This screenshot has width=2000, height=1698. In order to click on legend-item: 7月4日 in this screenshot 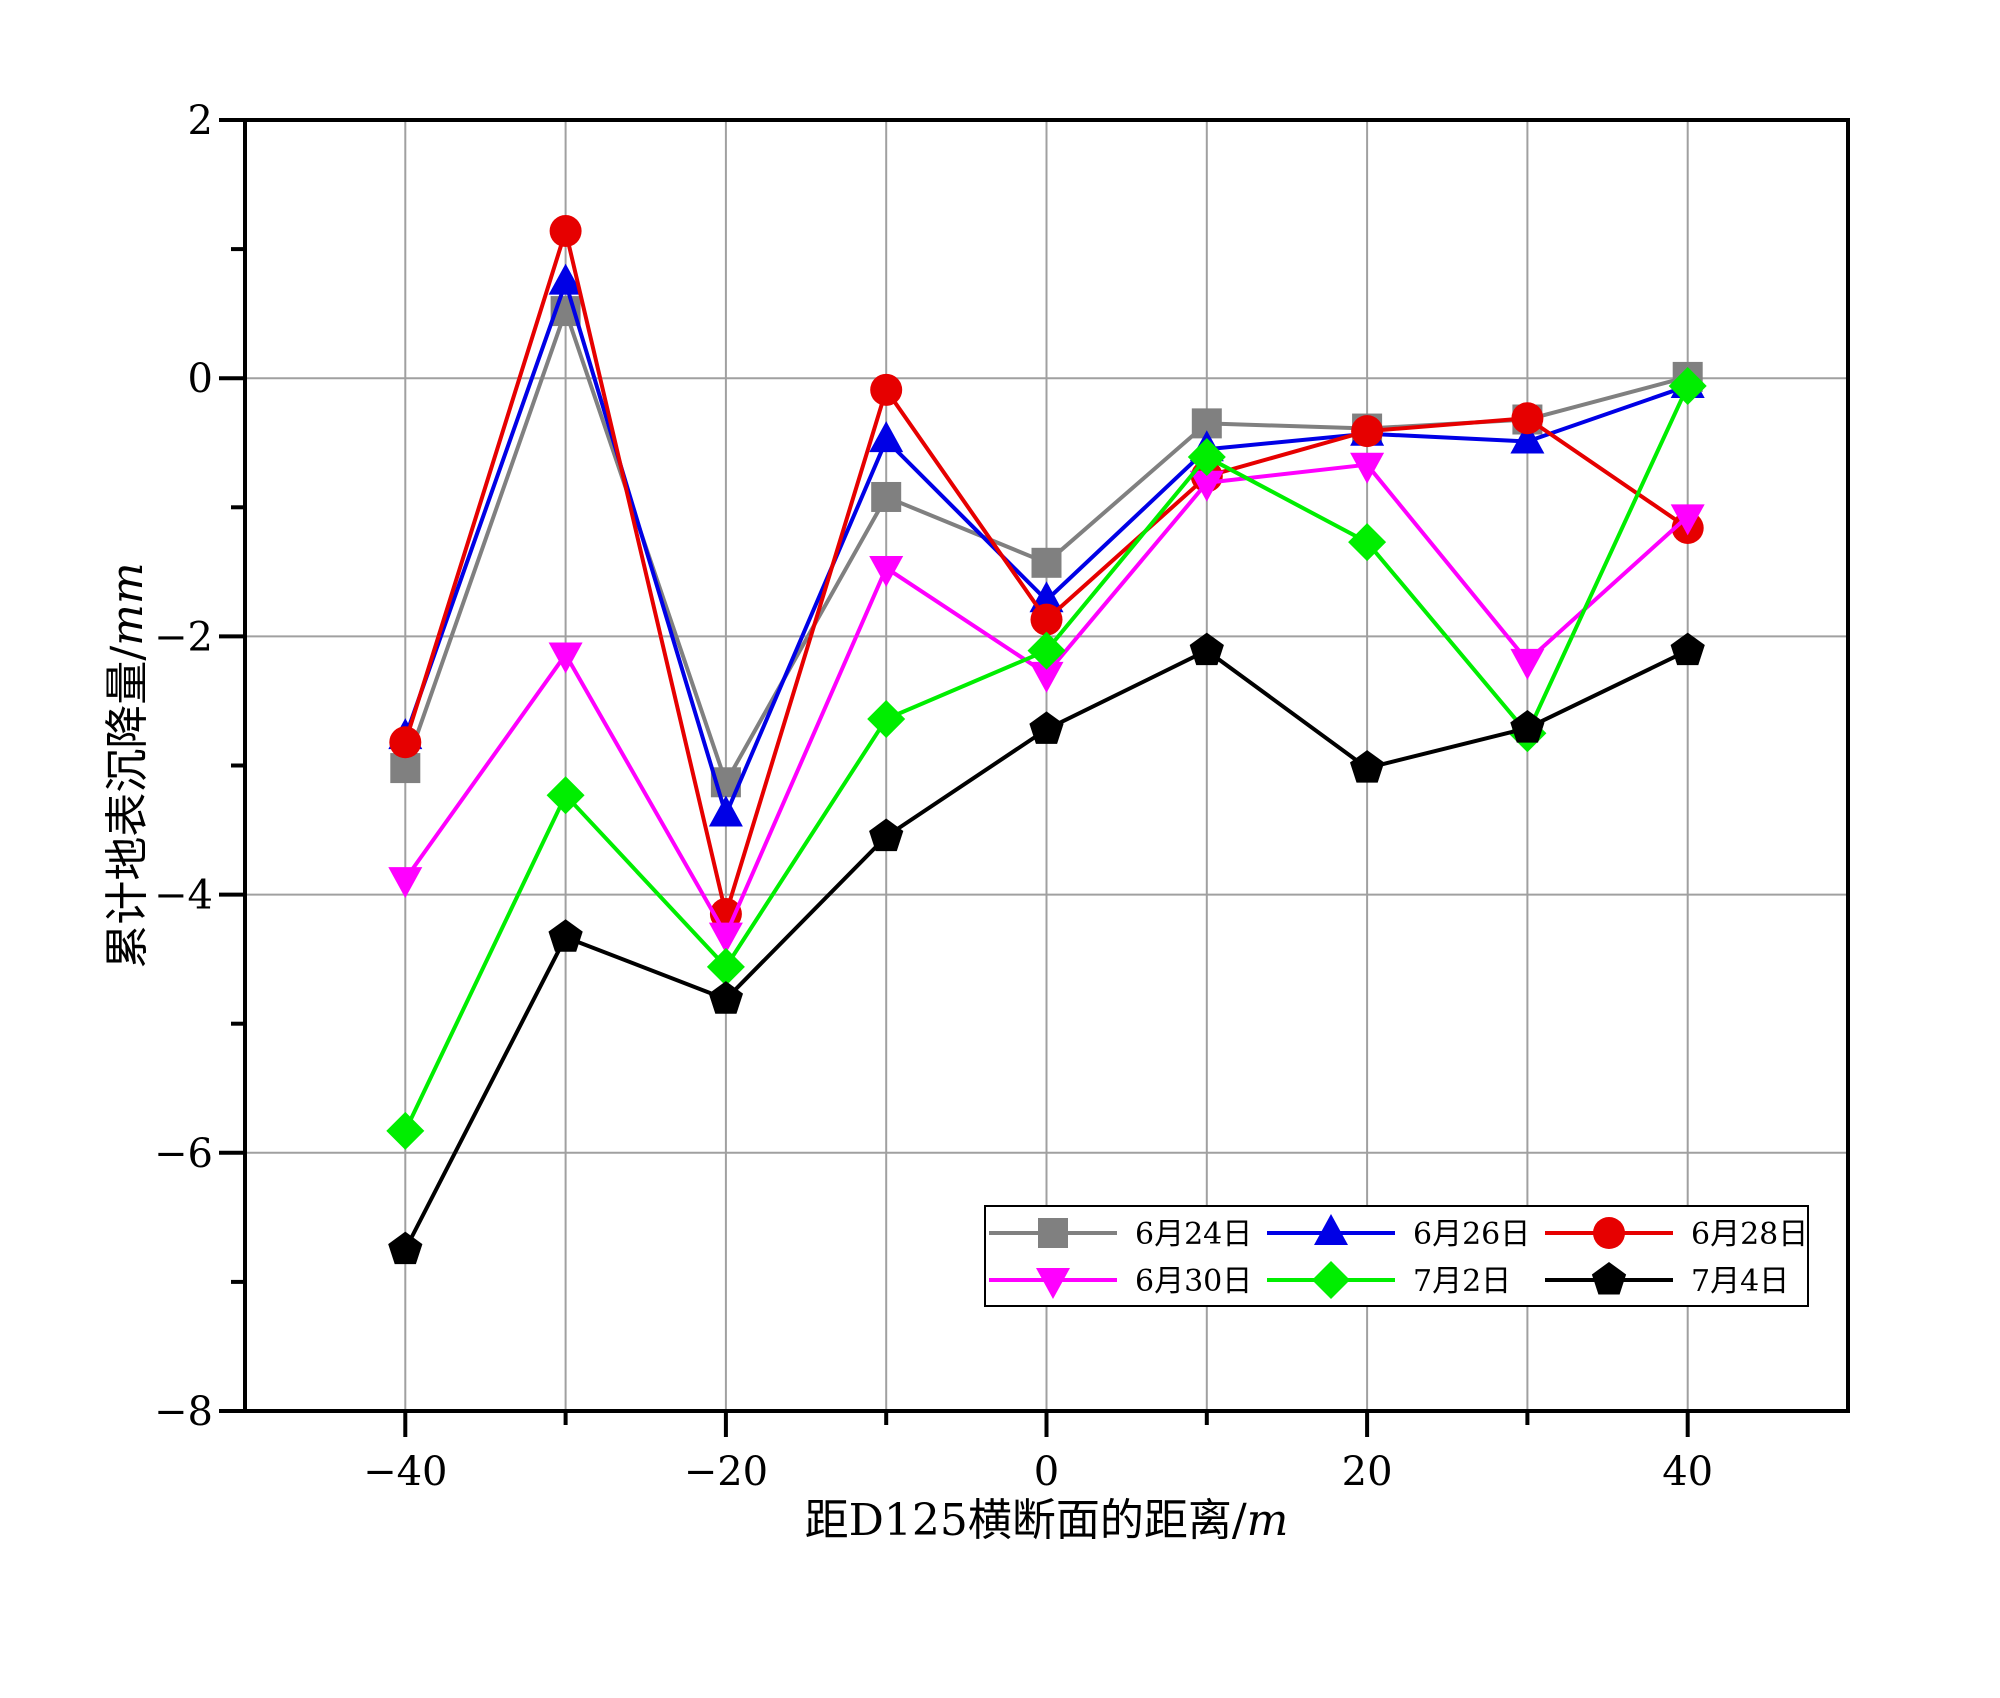, I will do `click(1667, 1280)`.